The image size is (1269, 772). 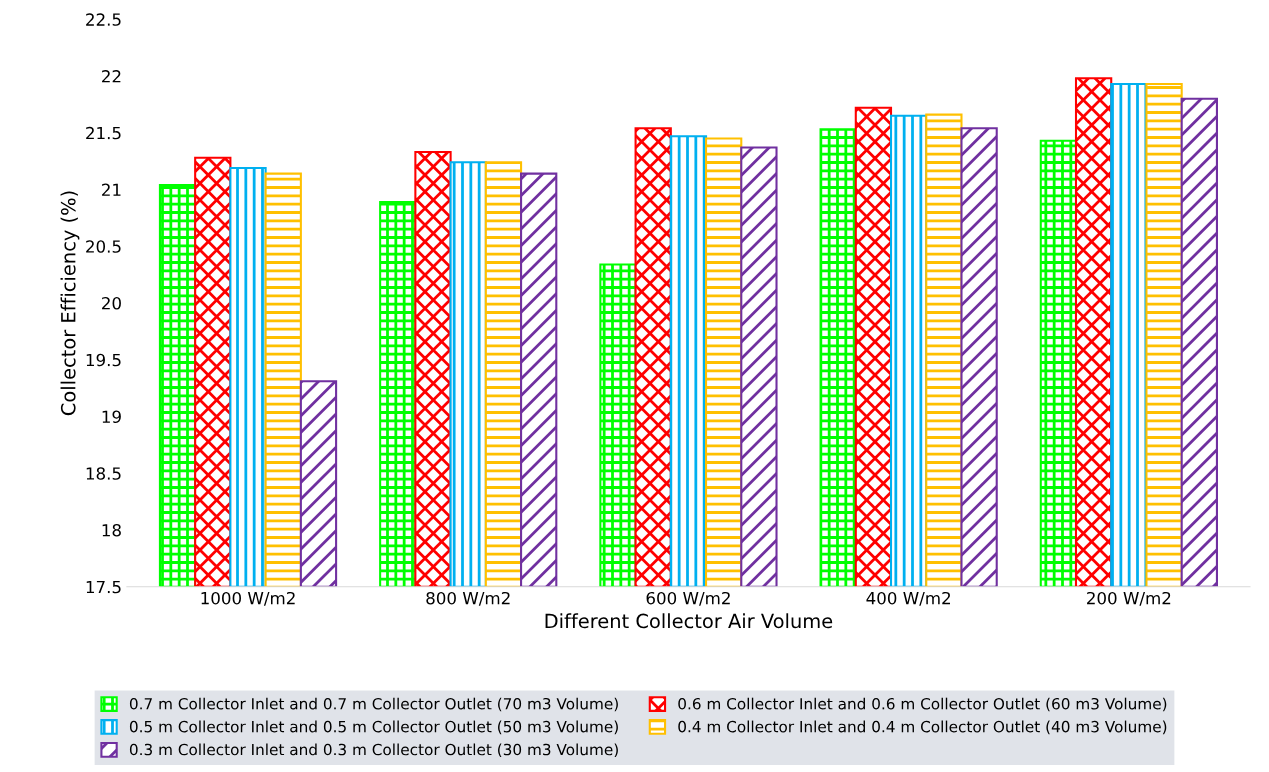 I want to click on x-tick-label: 1000 W/m2, so click(x=248, y=598).